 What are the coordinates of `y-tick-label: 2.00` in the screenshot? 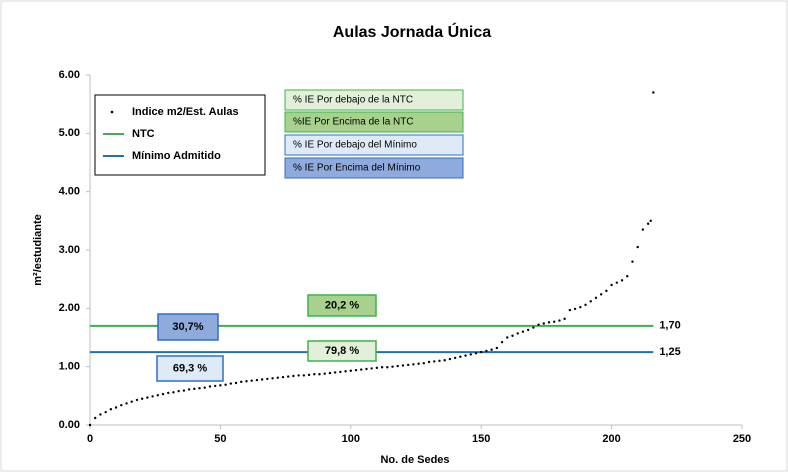 It's located at (69, 308).